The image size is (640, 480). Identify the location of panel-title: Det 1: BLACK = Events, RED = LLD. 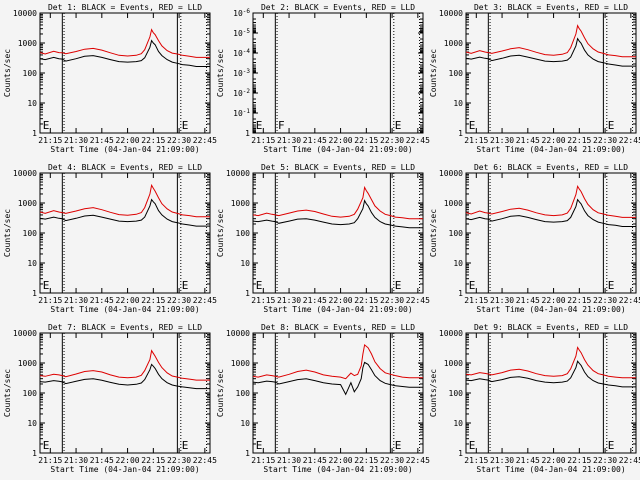
(125, 7).